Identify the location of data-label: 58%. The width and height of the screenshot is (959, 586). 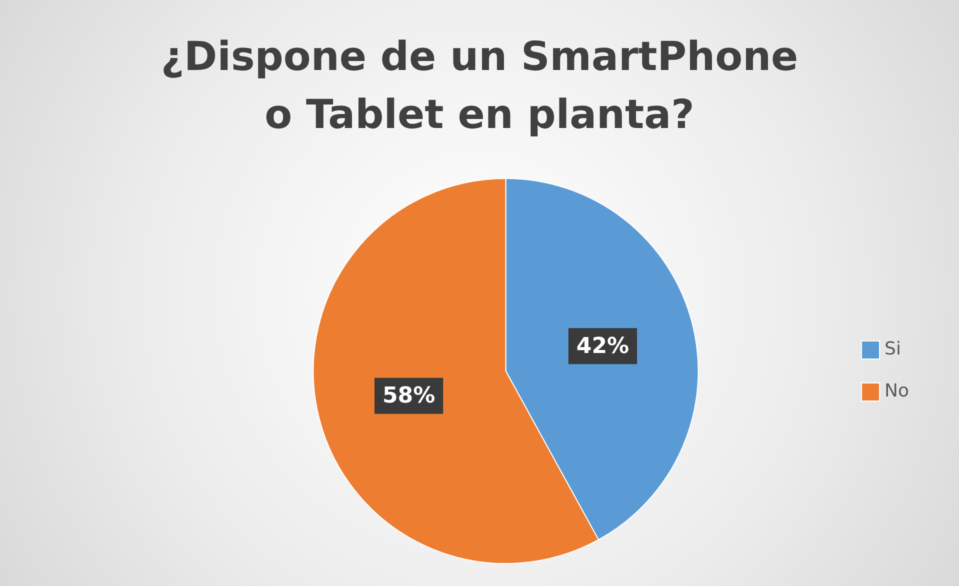
(409, 396).